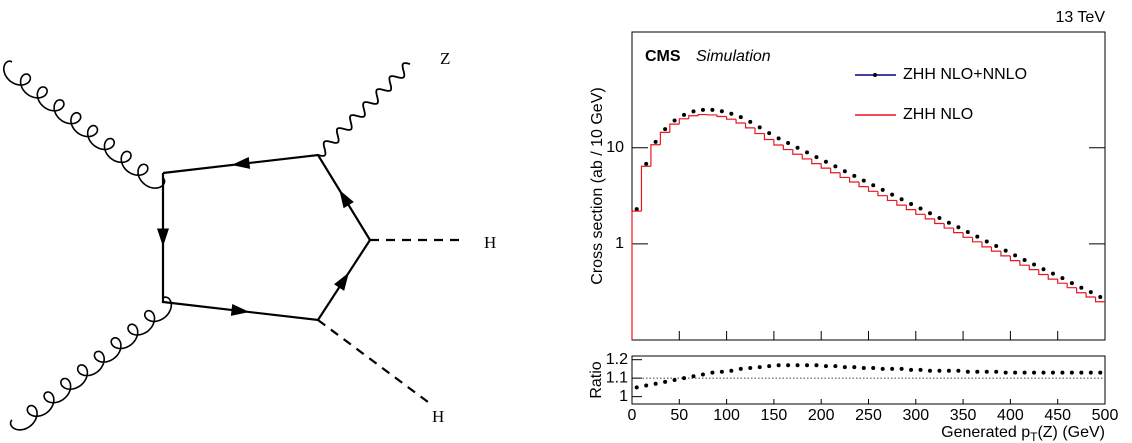 This screenshot has height=443, width=1132. I want to click on legend-label: ZHH NLO+NNLO, so click(965, 74).